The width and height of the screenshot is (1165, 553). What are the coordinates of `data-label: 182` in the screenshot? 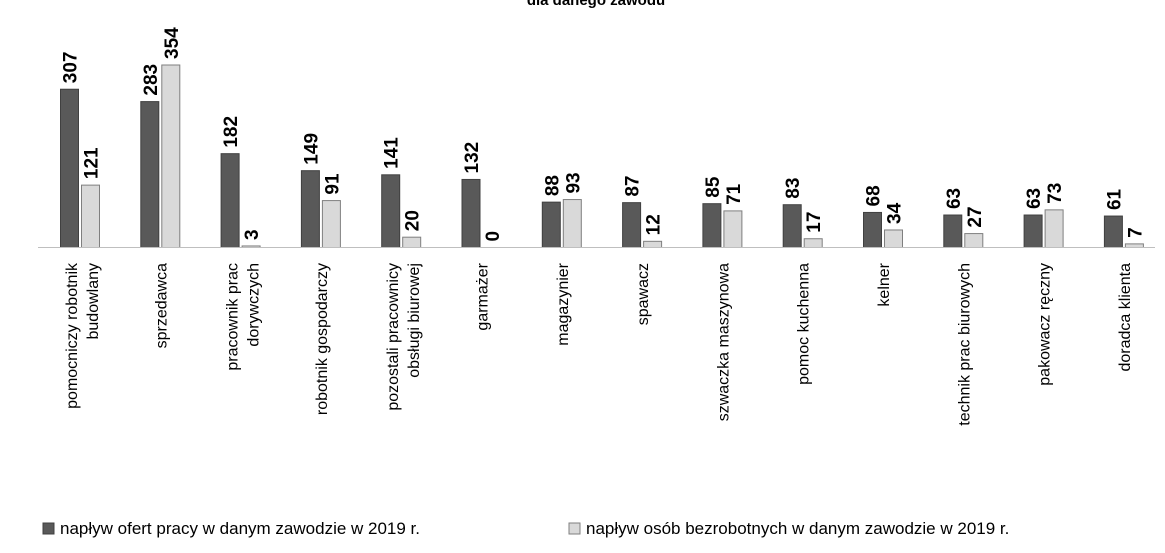 It's located at (231, 132).